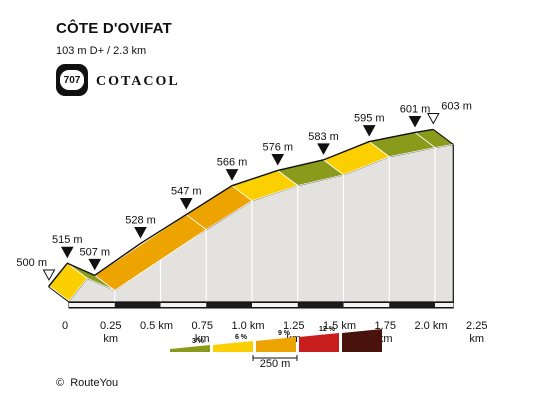  I want to click on distance-tick-label: 0.25, so click(110, 326).